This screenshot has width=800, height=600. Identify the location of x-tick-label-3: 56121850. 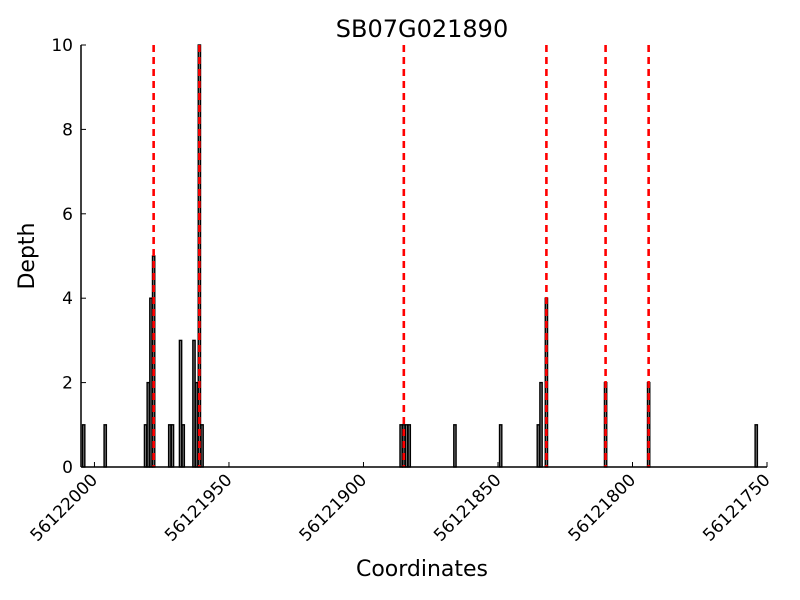
(467, 507).